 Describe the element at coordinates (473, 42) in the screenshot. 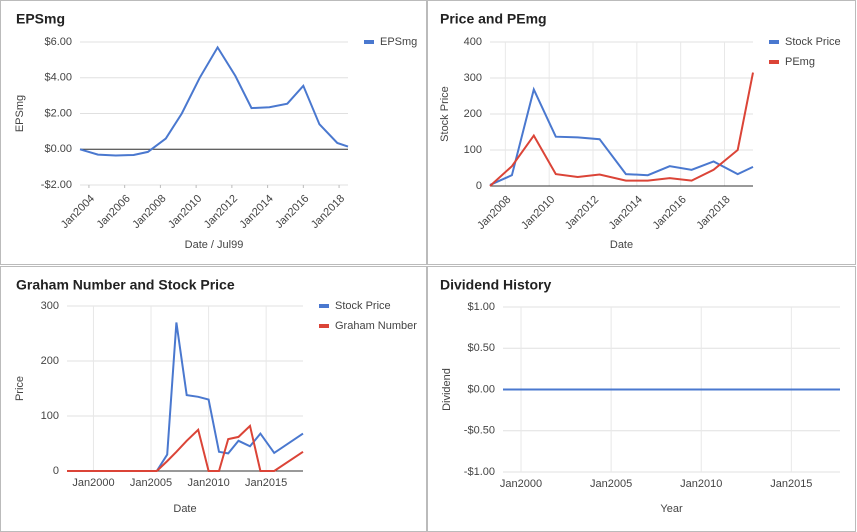

I see `y-tick-label: 400` at that location.